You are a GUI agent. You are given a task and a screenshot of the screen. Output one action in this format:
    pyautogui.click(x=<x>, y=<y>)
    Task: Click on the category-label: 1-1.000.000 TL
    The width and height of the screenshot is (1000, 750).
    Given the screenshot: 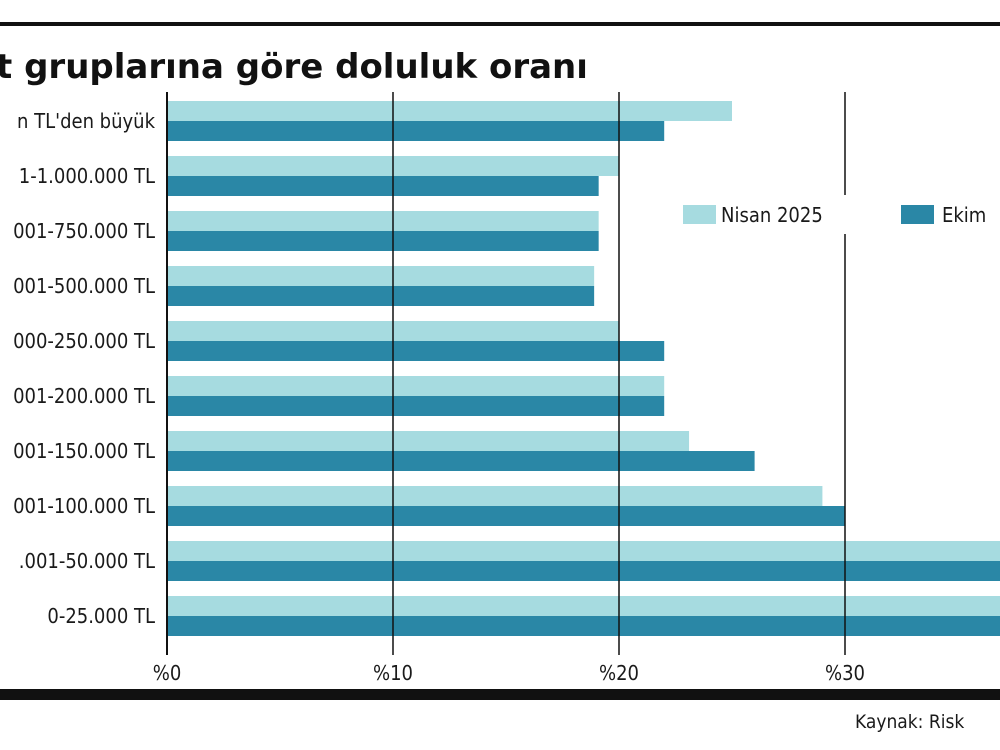 What is the action you would take?
    pyautogui.click(x=87, y=176)
    